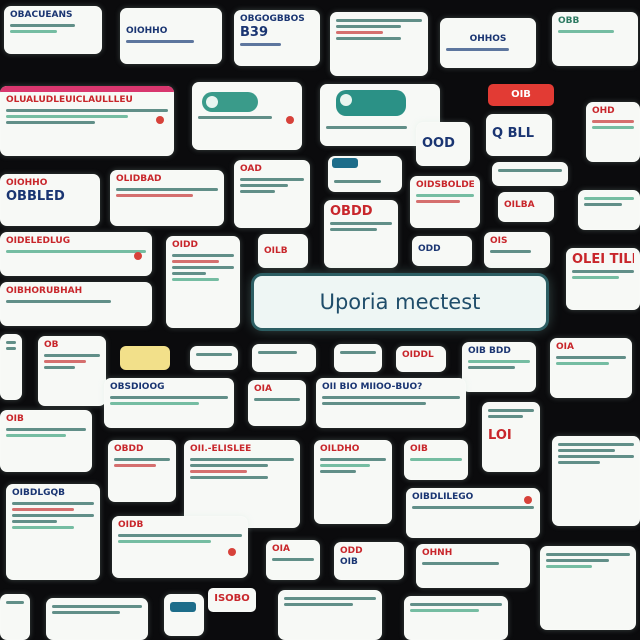 This screenshot has width=640, height=640. I want to click on notification-card: OBGOGBBOS B39, so click(277, 38).